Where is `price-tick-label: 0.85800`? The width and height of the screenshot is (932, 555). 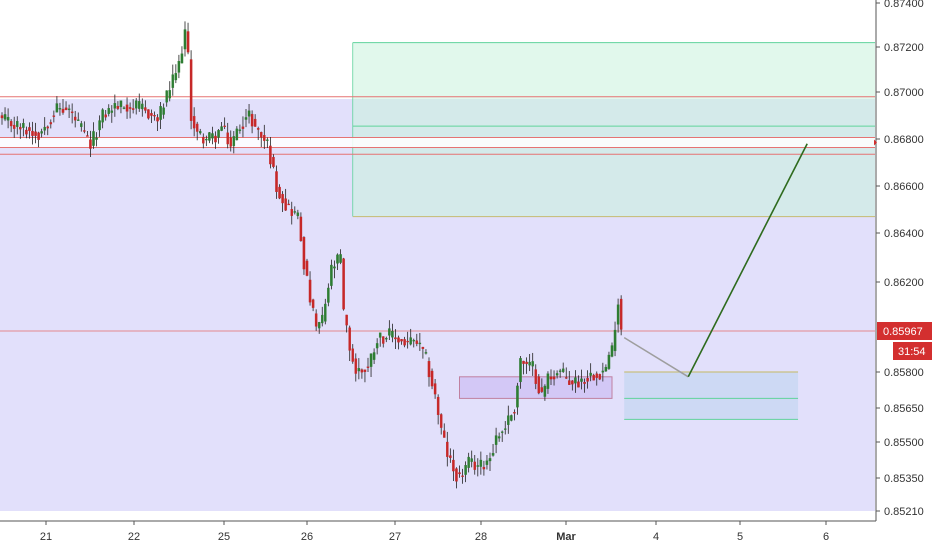 price-tick-label: 0.85800 is located at coordinates (904, 373).